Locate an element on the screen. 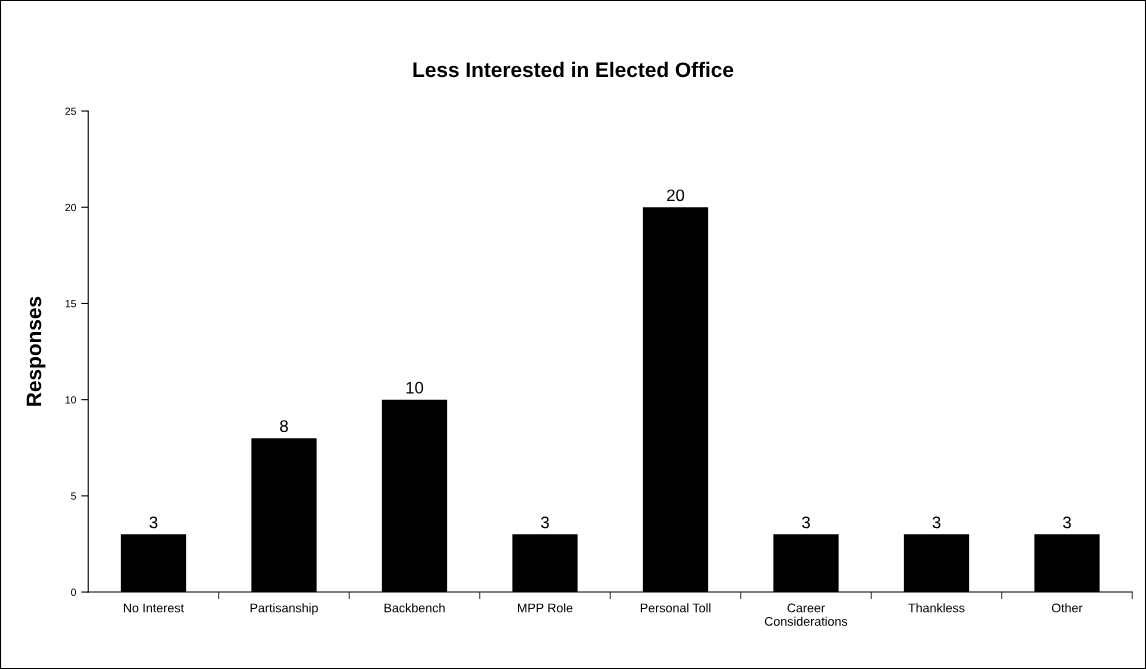 This screenshot has width=1146, height=669. x-tick-label: Backbench is located at coordinates (414, 608).